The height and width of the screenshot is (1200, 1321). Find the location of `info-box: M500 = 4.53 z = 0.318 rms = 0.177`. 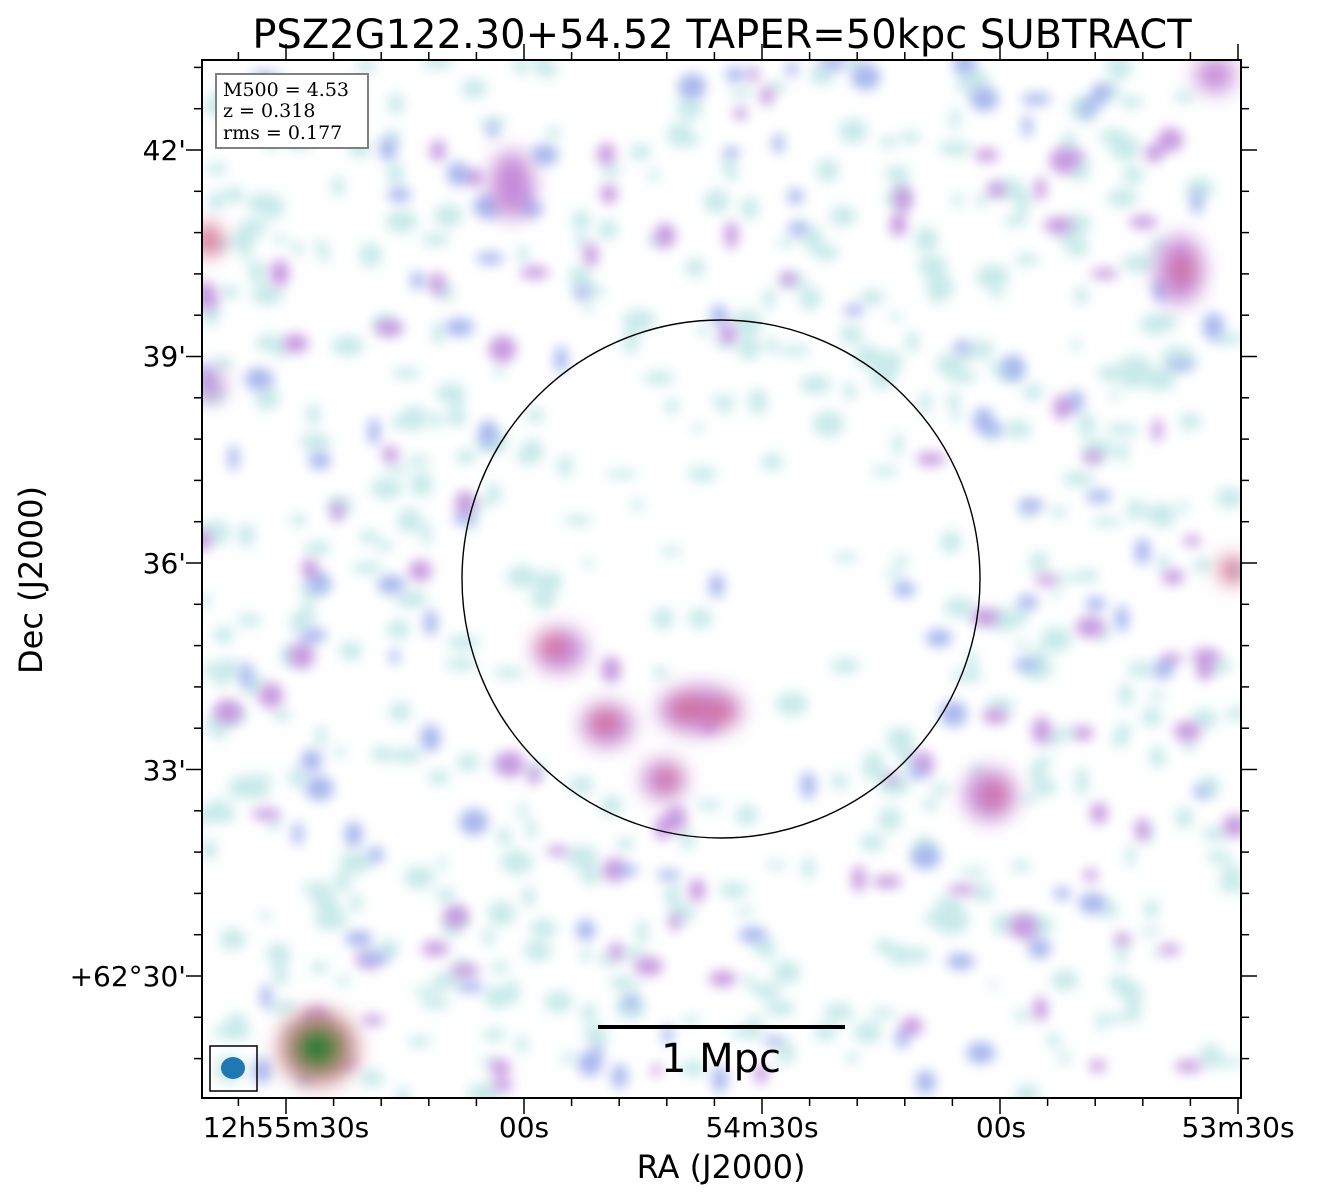

info-box: M500 = 4.53 z = 0.318 rms = 0.177 is located at coordinates (292, 111).